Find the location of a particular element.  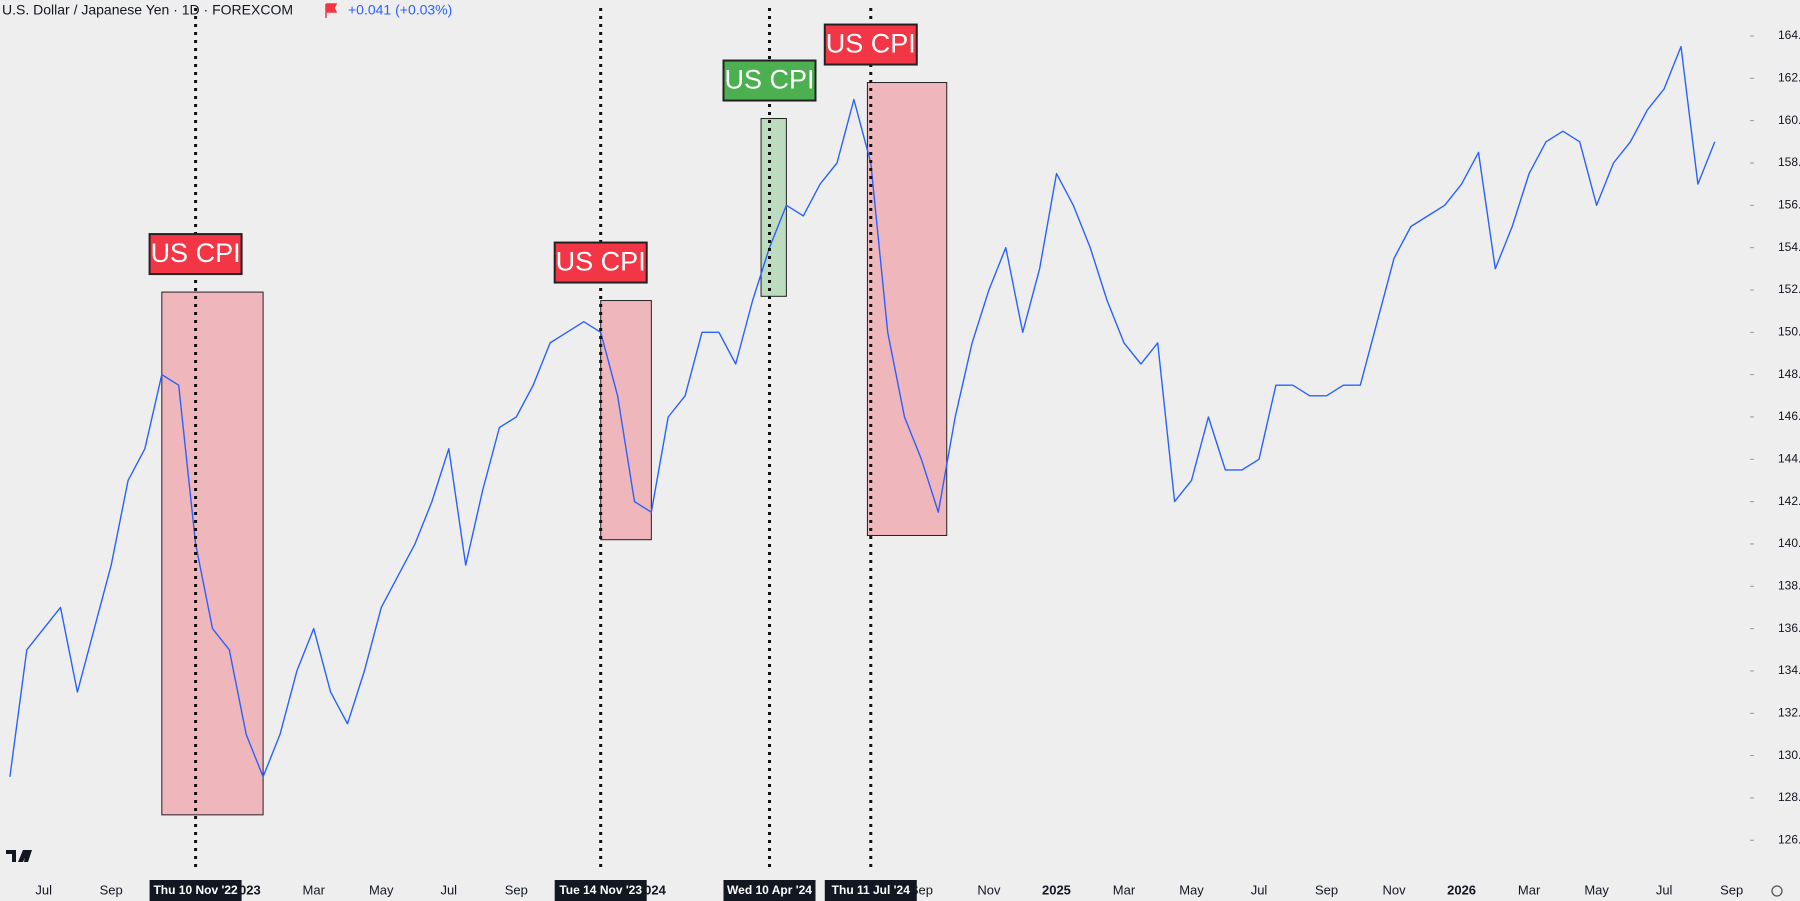

y-tick-label: 148.000 is located at coordinates (1789, 374).